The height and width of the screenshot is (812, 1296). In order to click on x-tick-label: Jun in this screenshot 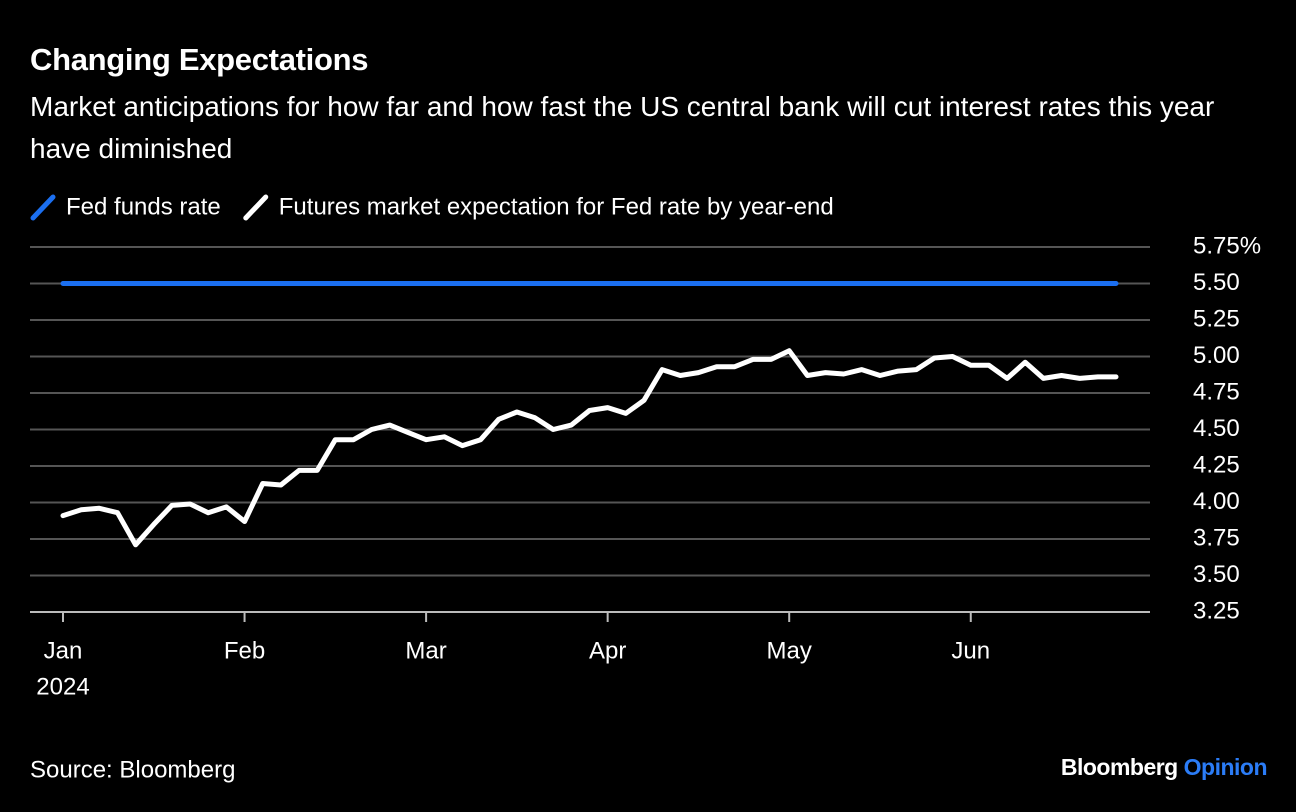, I will do `click(970, 650)`.